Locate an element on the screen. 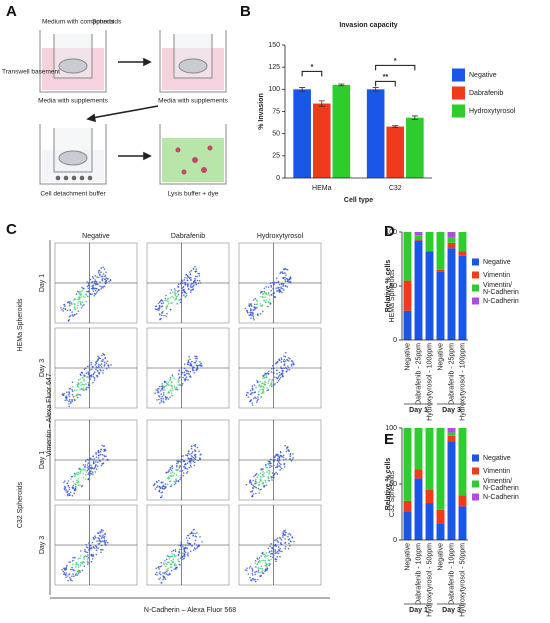 Image resolution: width=550 pixels, height=623 pixels. chart-title: HEMa Spheroids is located at coordinates (392, 295).